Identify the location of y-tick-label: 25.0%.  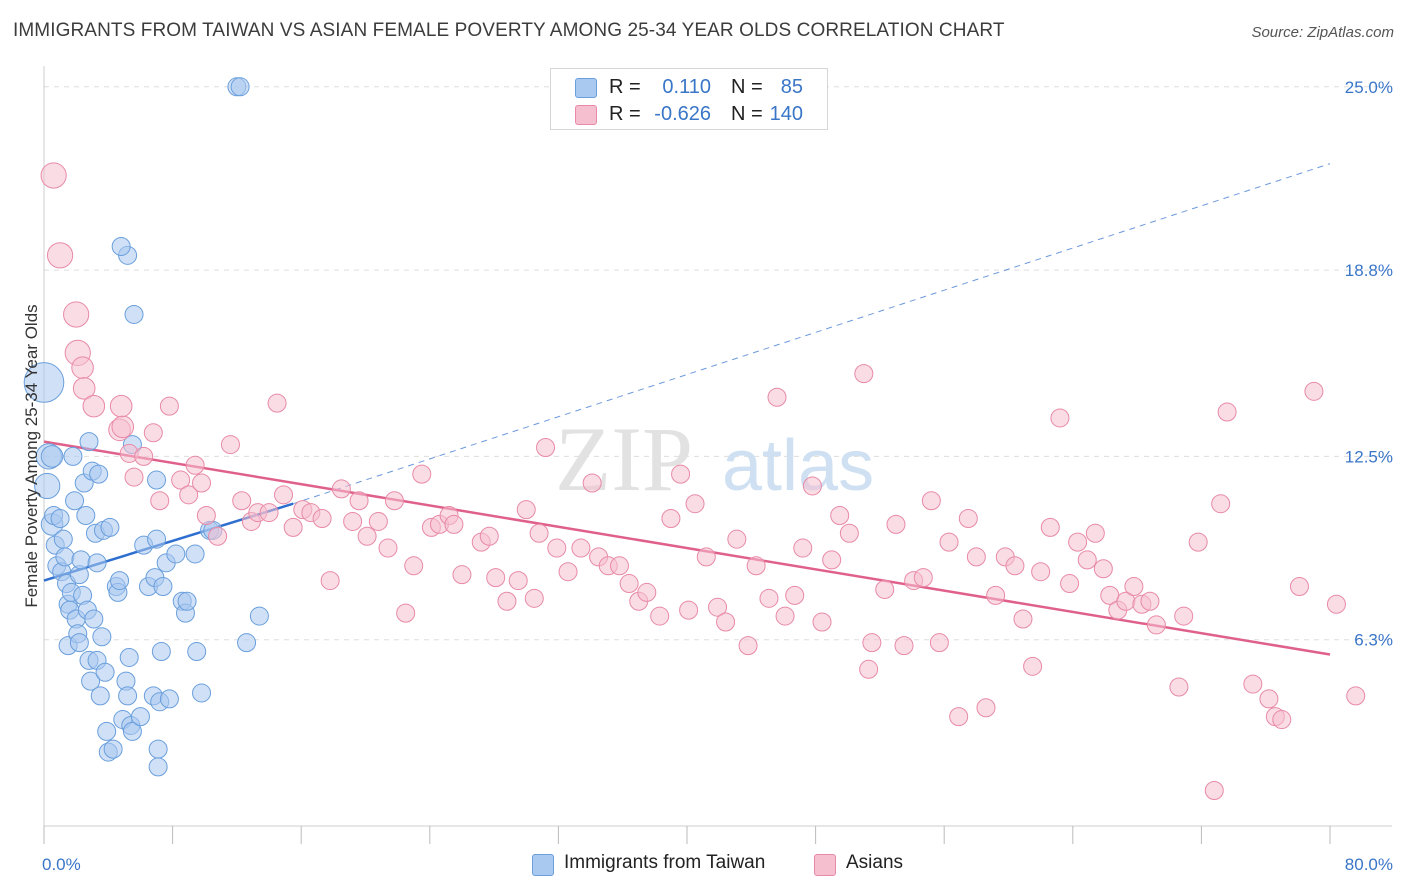
(1369, 87).